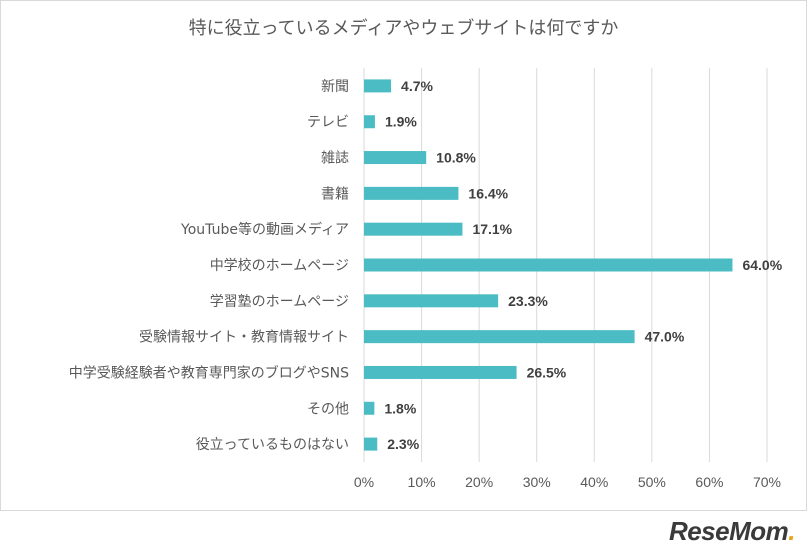 This screenshot has width=807, height=560. Describe the element at coordinates (400, 408) in the screenshot. I see `data-label: 1.8%` at that location.